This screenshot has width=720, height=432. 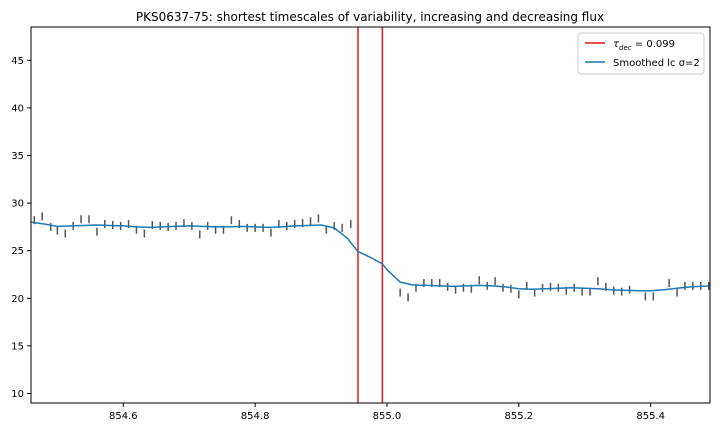 I want to click on y-tick-label: 35, so click(x=17, y=156).